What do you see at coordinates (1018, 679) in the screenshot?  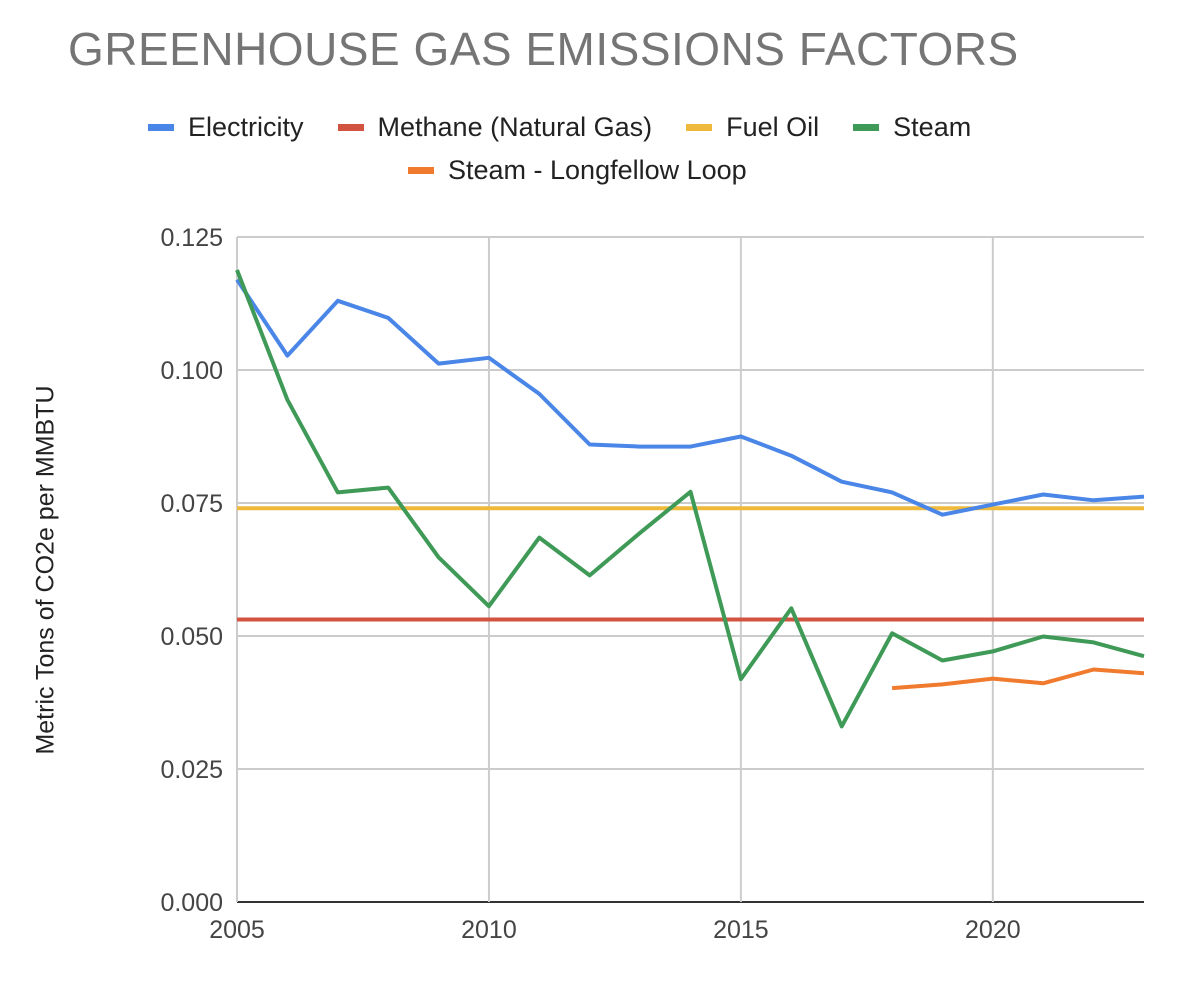 I see `series-line-steam-longfellow-loop` at bounding box center [1018, 679].